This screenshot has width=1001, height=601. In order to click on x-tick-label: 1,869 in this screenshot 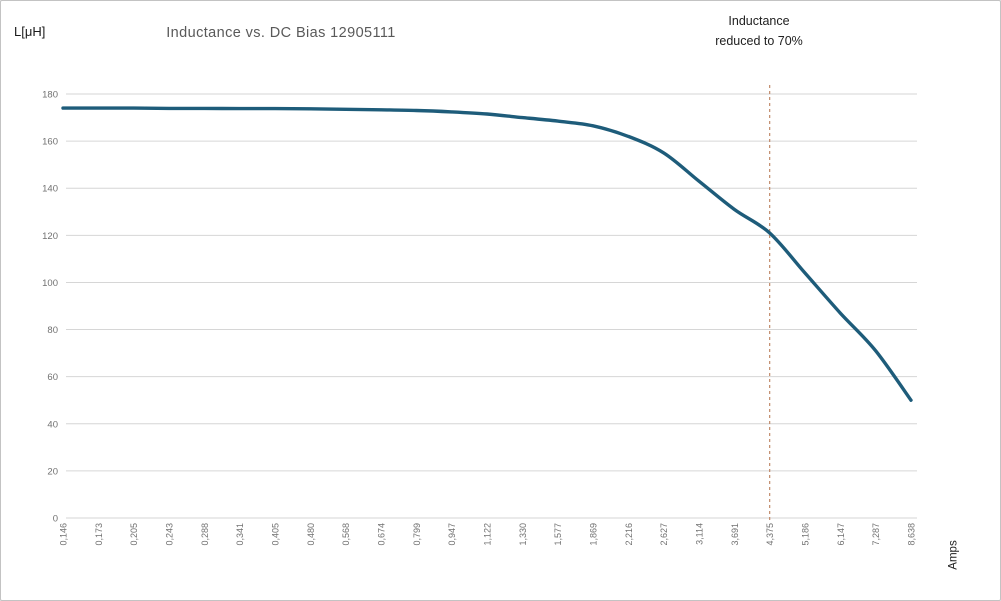, I will do `click(594, 534)`.